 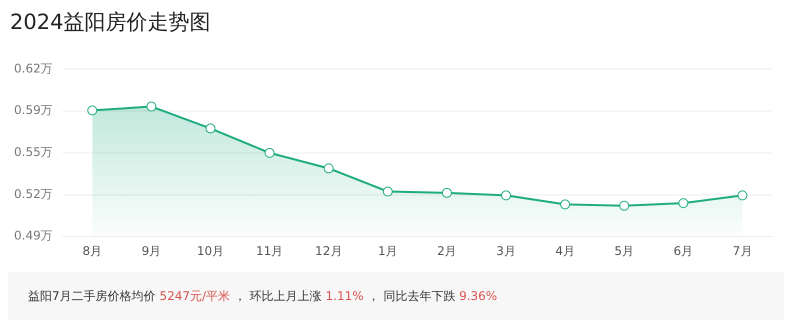 What do you see at coordinates (277, 296) in the screenshot?
I see `text: ， 环比上月上涨` at bounding box center [277, 296].